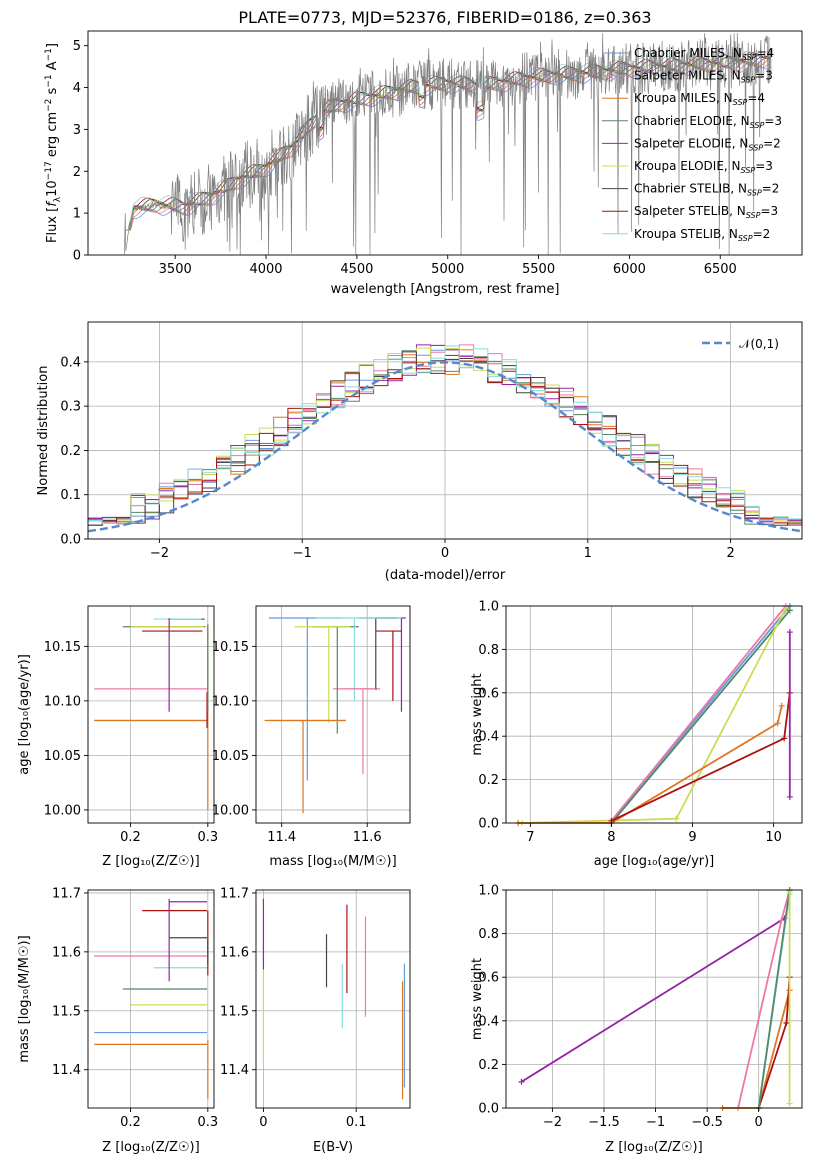 This screenshot has height=1170, width=819. I want to click on y-tick-label: 11.6, so click(234, 952).